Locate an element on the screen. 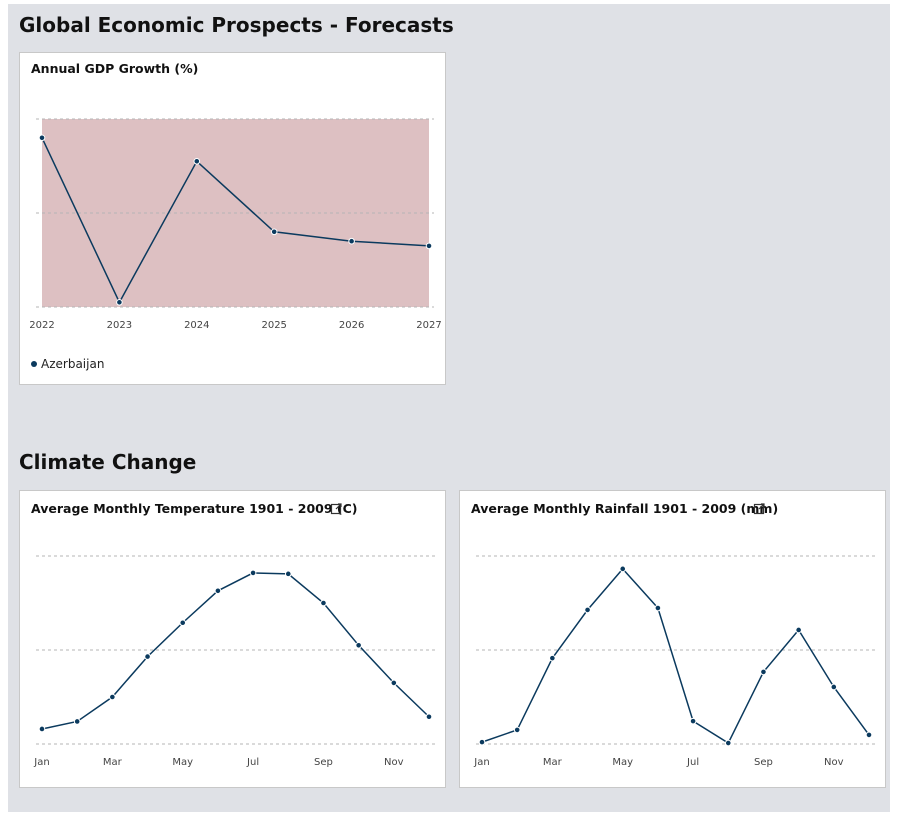  legend-label: Azerbaijan is located at coordinates (72, 364).